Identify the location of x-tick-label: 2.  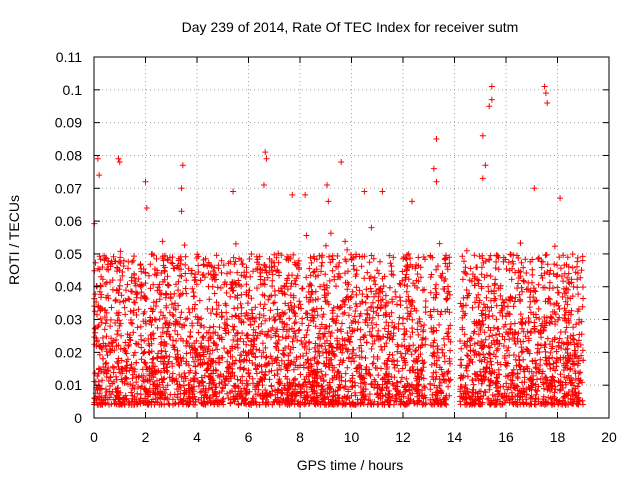
(146, 437).